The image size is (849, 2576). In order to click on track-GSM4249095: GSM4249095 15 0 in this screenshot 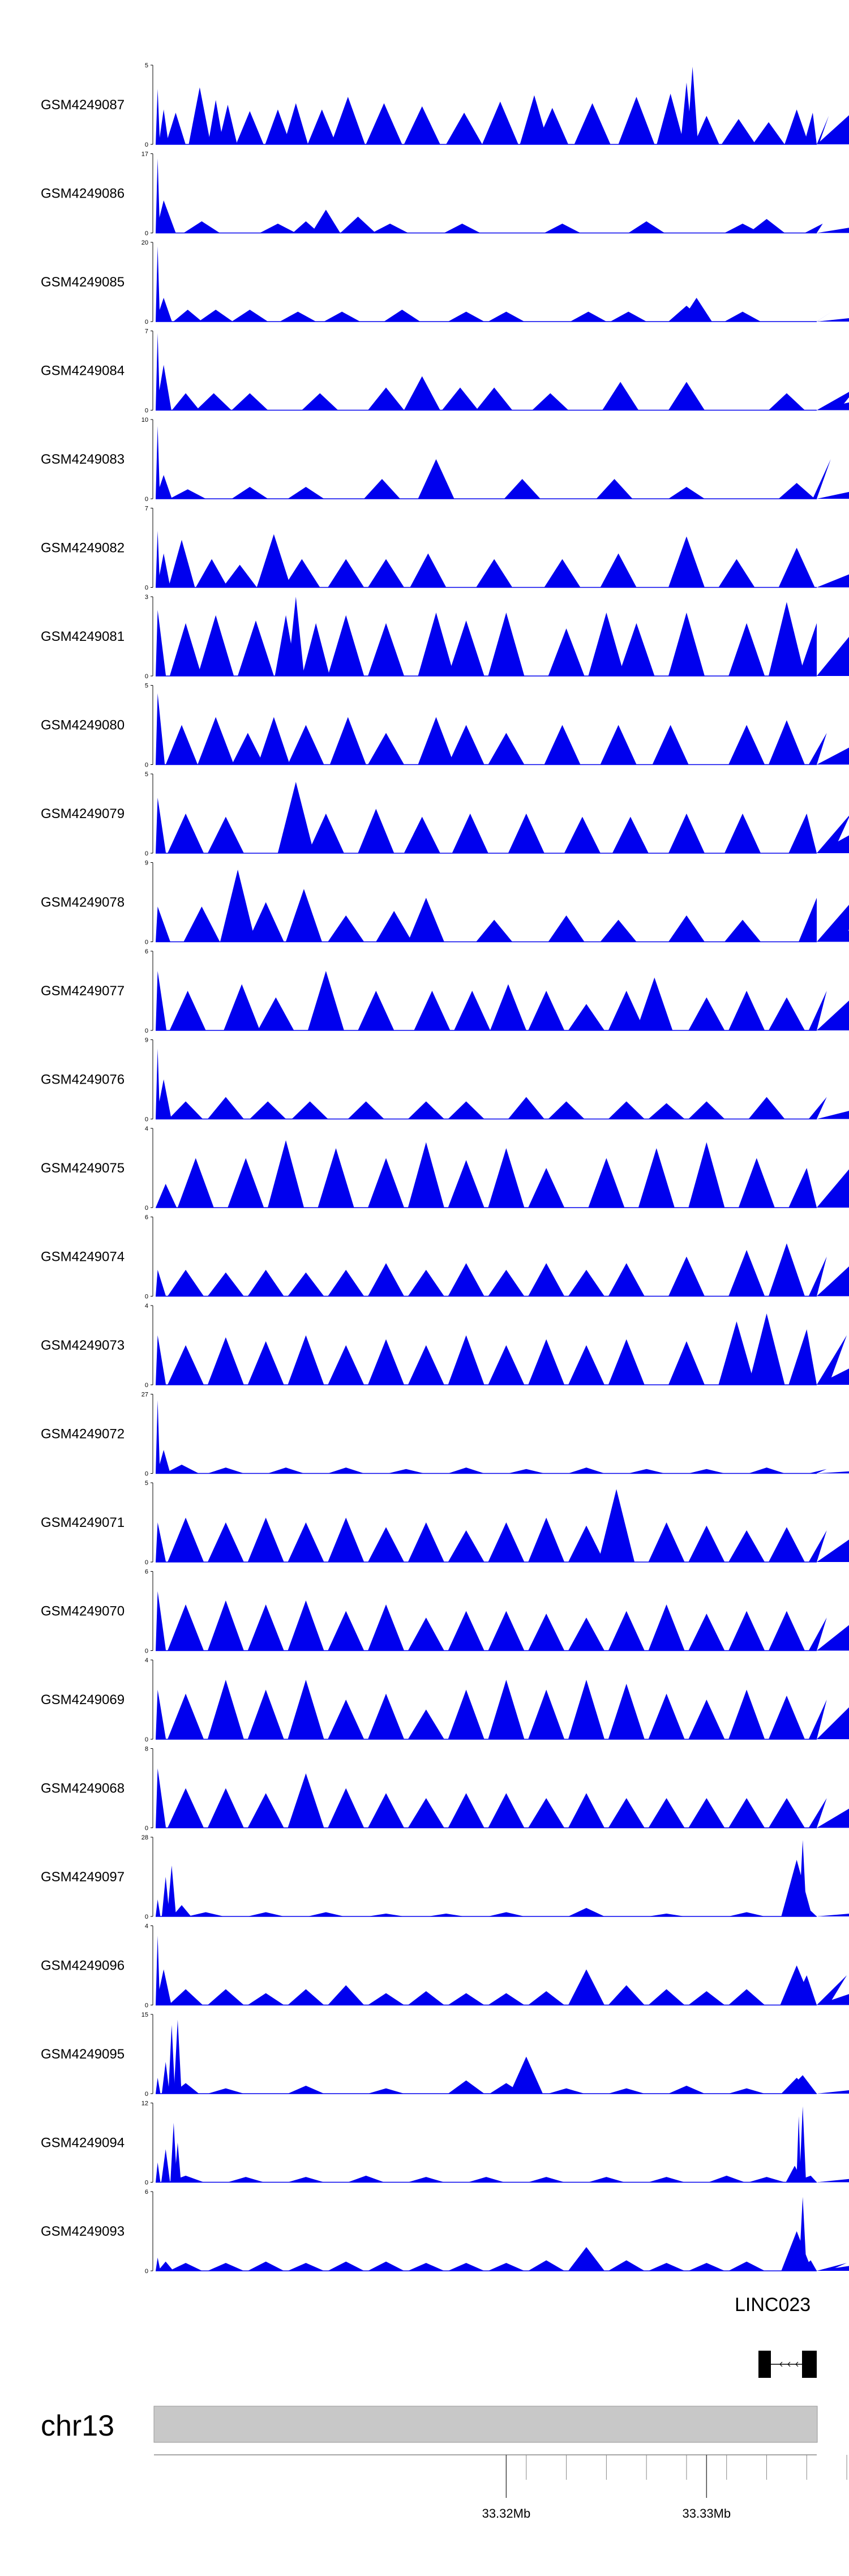, I will do `click(445, 2055)`.